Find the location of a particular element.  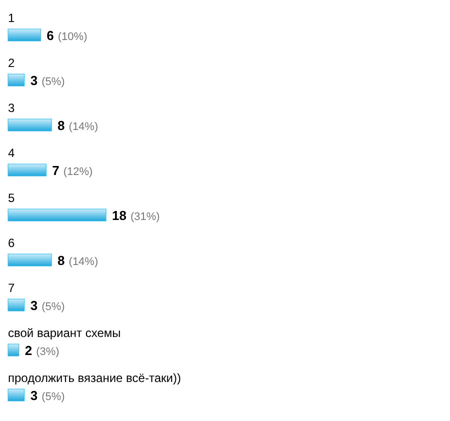

data-label: 18 (31%) is located at coordinates (136, 215).